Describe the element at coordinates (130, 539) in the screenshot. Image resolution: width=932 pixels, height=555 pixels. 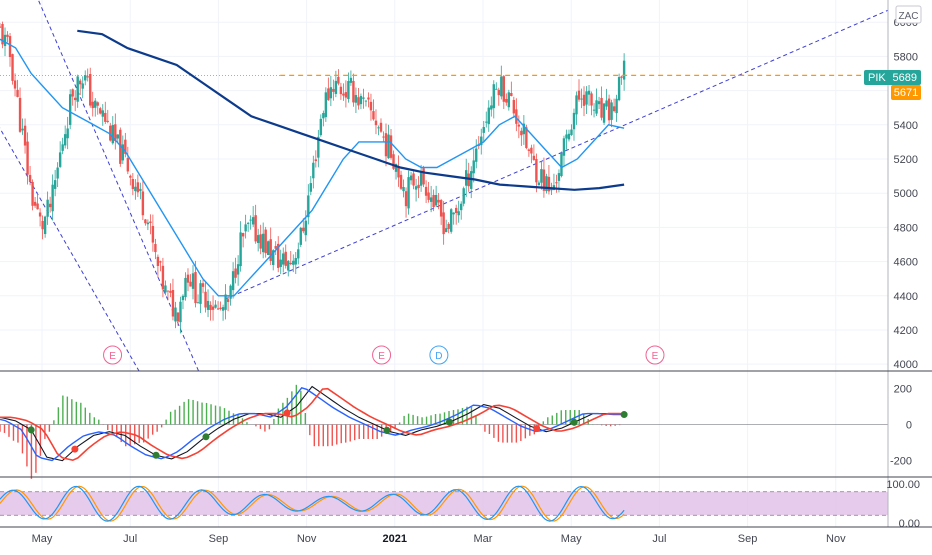
I see `time-tick-label: Jul` at that location.